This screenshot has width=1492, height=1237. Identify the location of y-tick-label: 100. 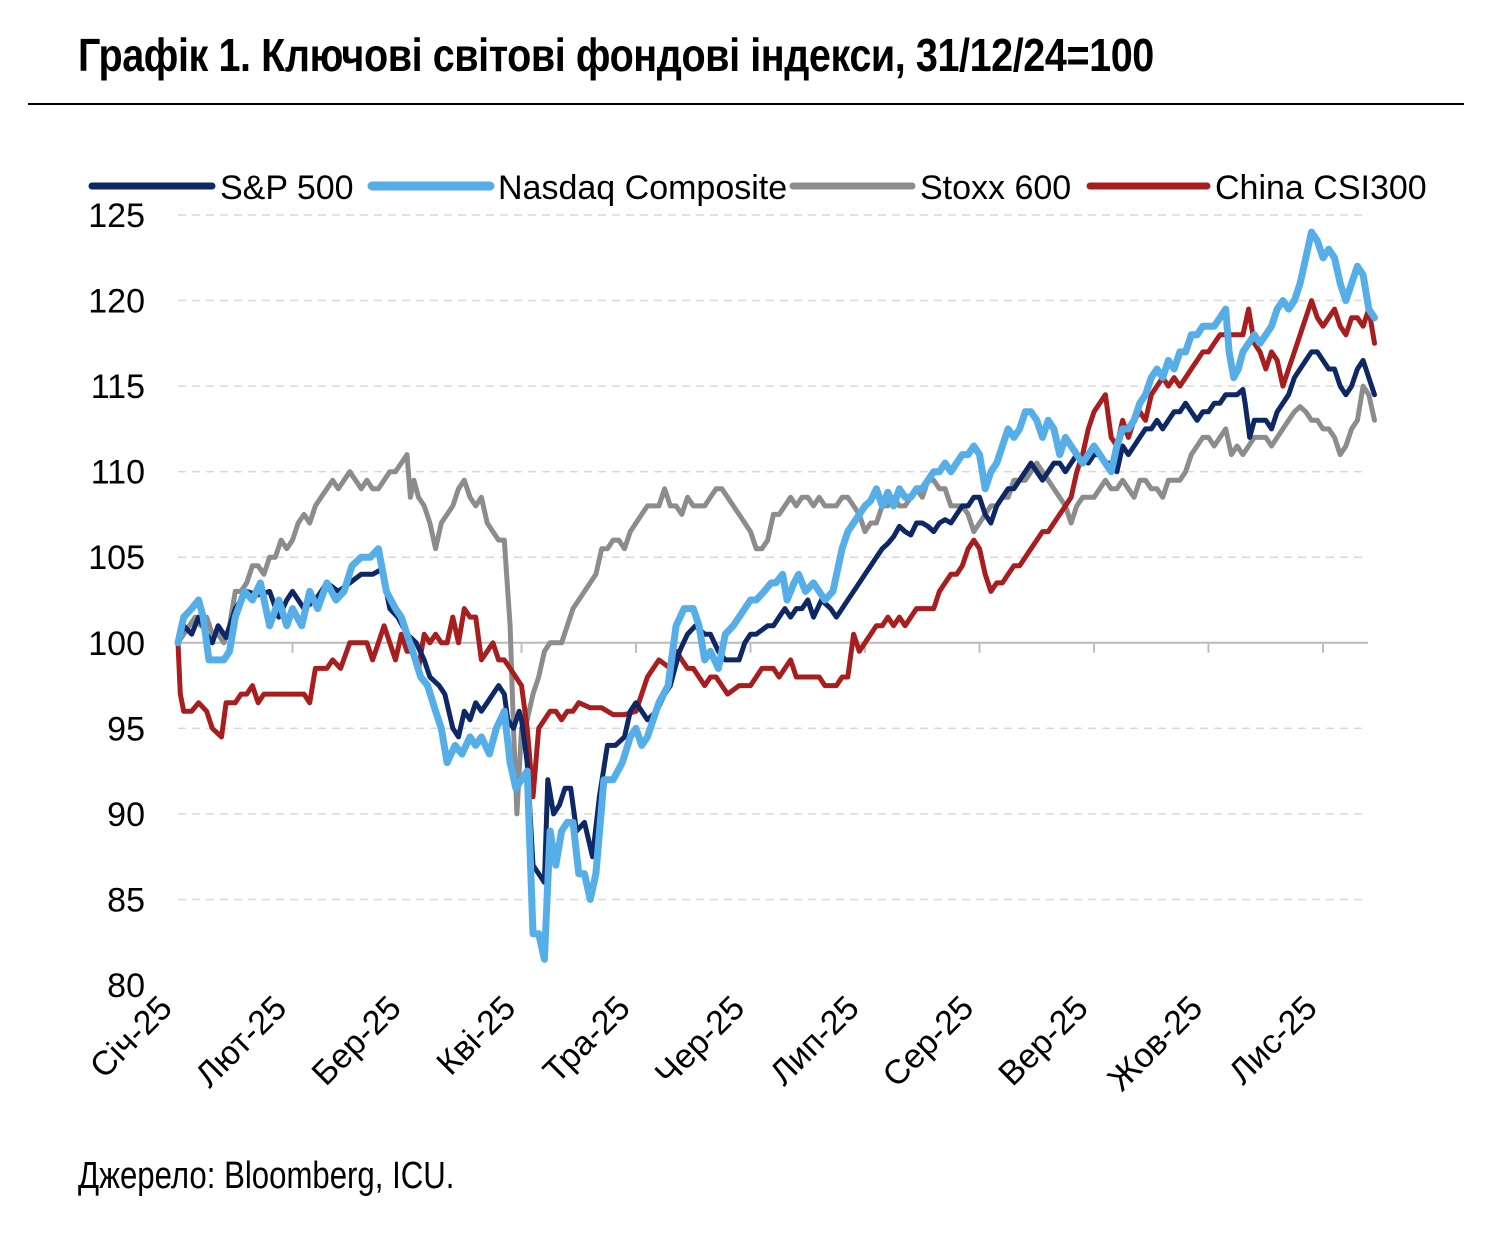
(116, 644).